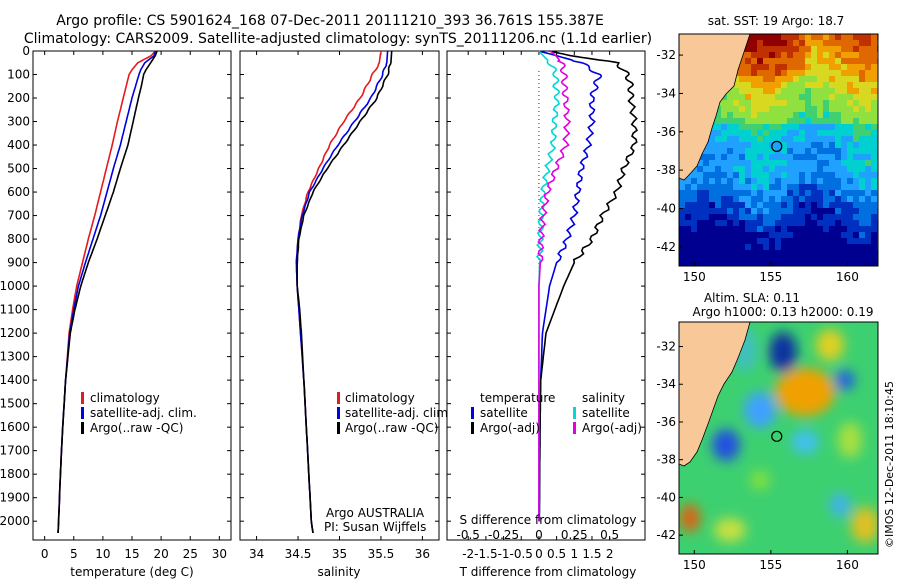 Image resolution: width=900 pixels, height=580 pixels. What do you see at coordinates (666, 347) in the screenshot?
I see `map-y-tick-label: -32` at bounding box center [666, 347].